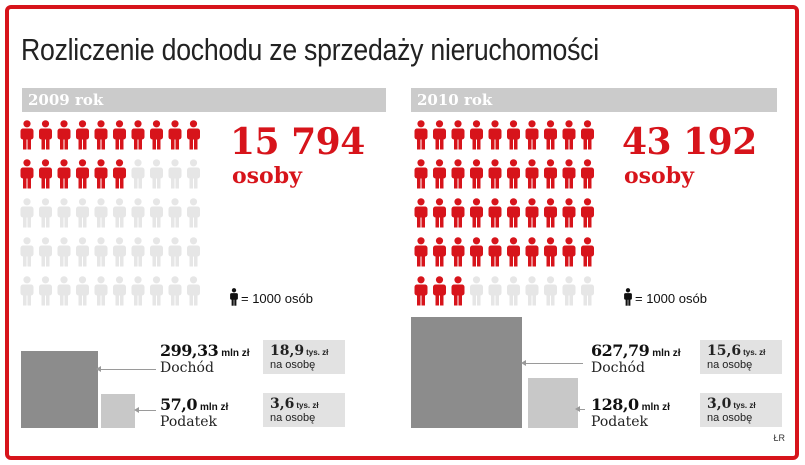  I want to click on person-icon, so click(628, 297).